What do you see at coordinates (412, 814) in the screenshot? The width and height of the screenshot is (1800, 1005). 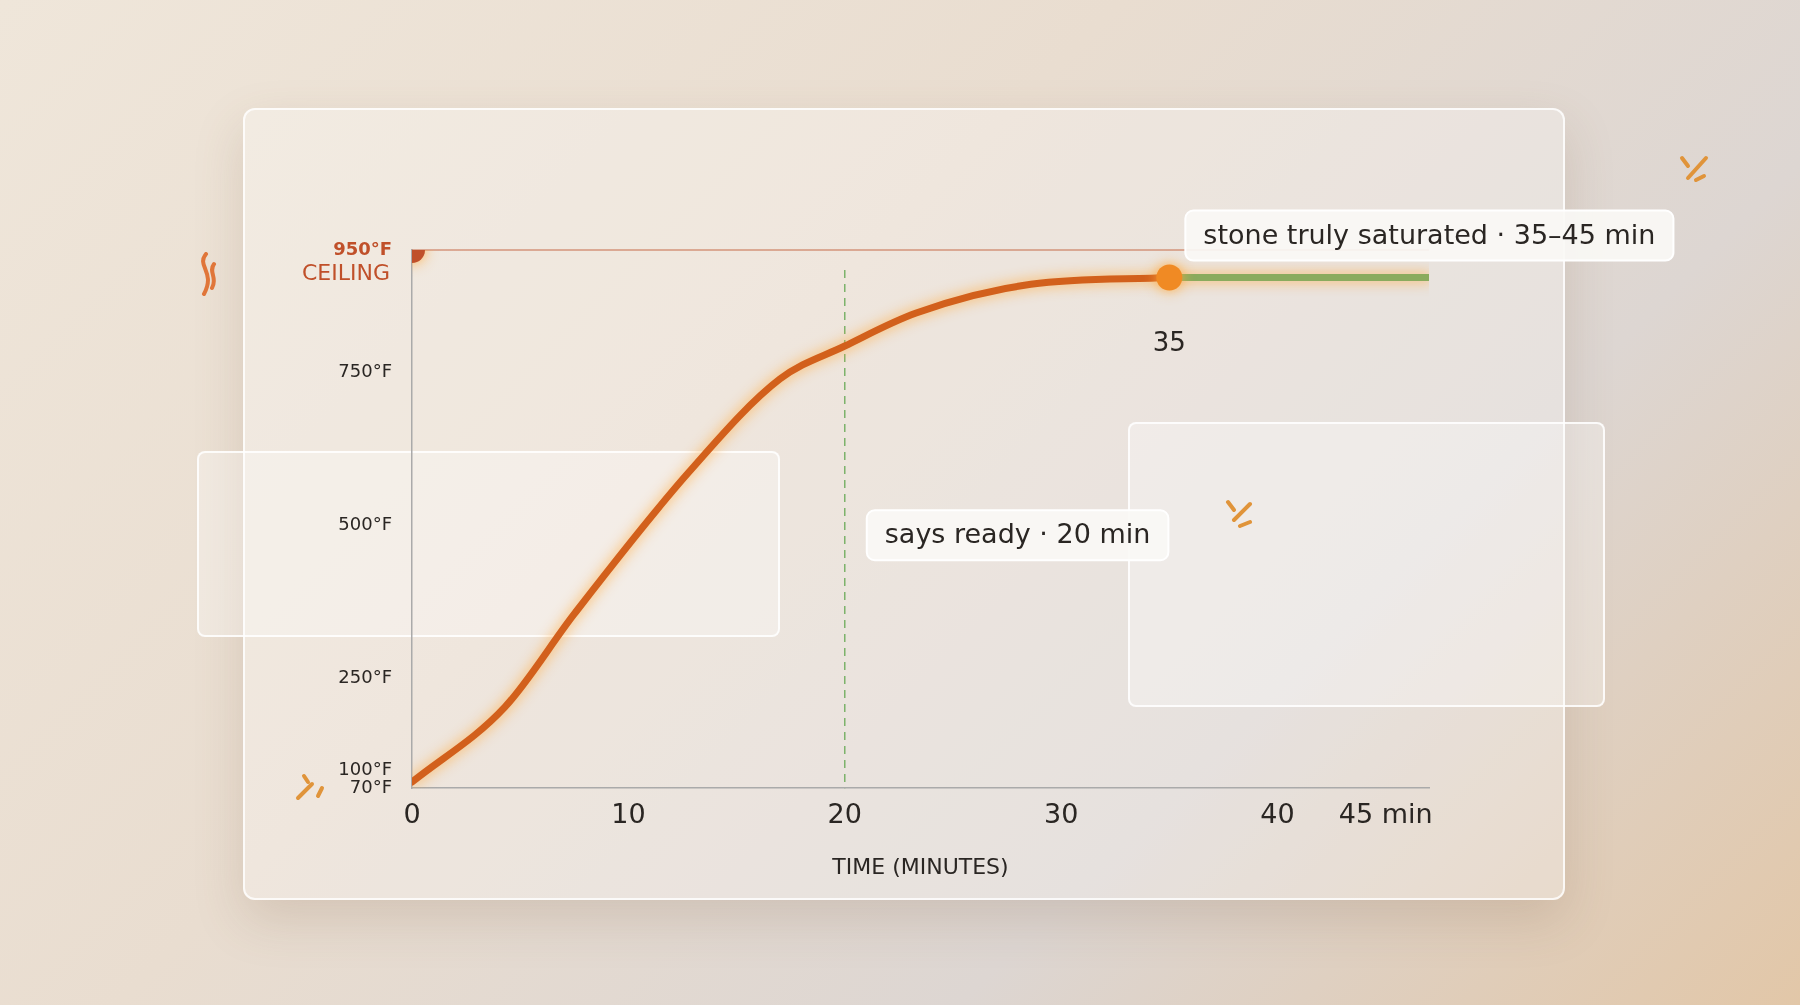 I see `x-tick-label: 0` at bounding box center [412, 814].